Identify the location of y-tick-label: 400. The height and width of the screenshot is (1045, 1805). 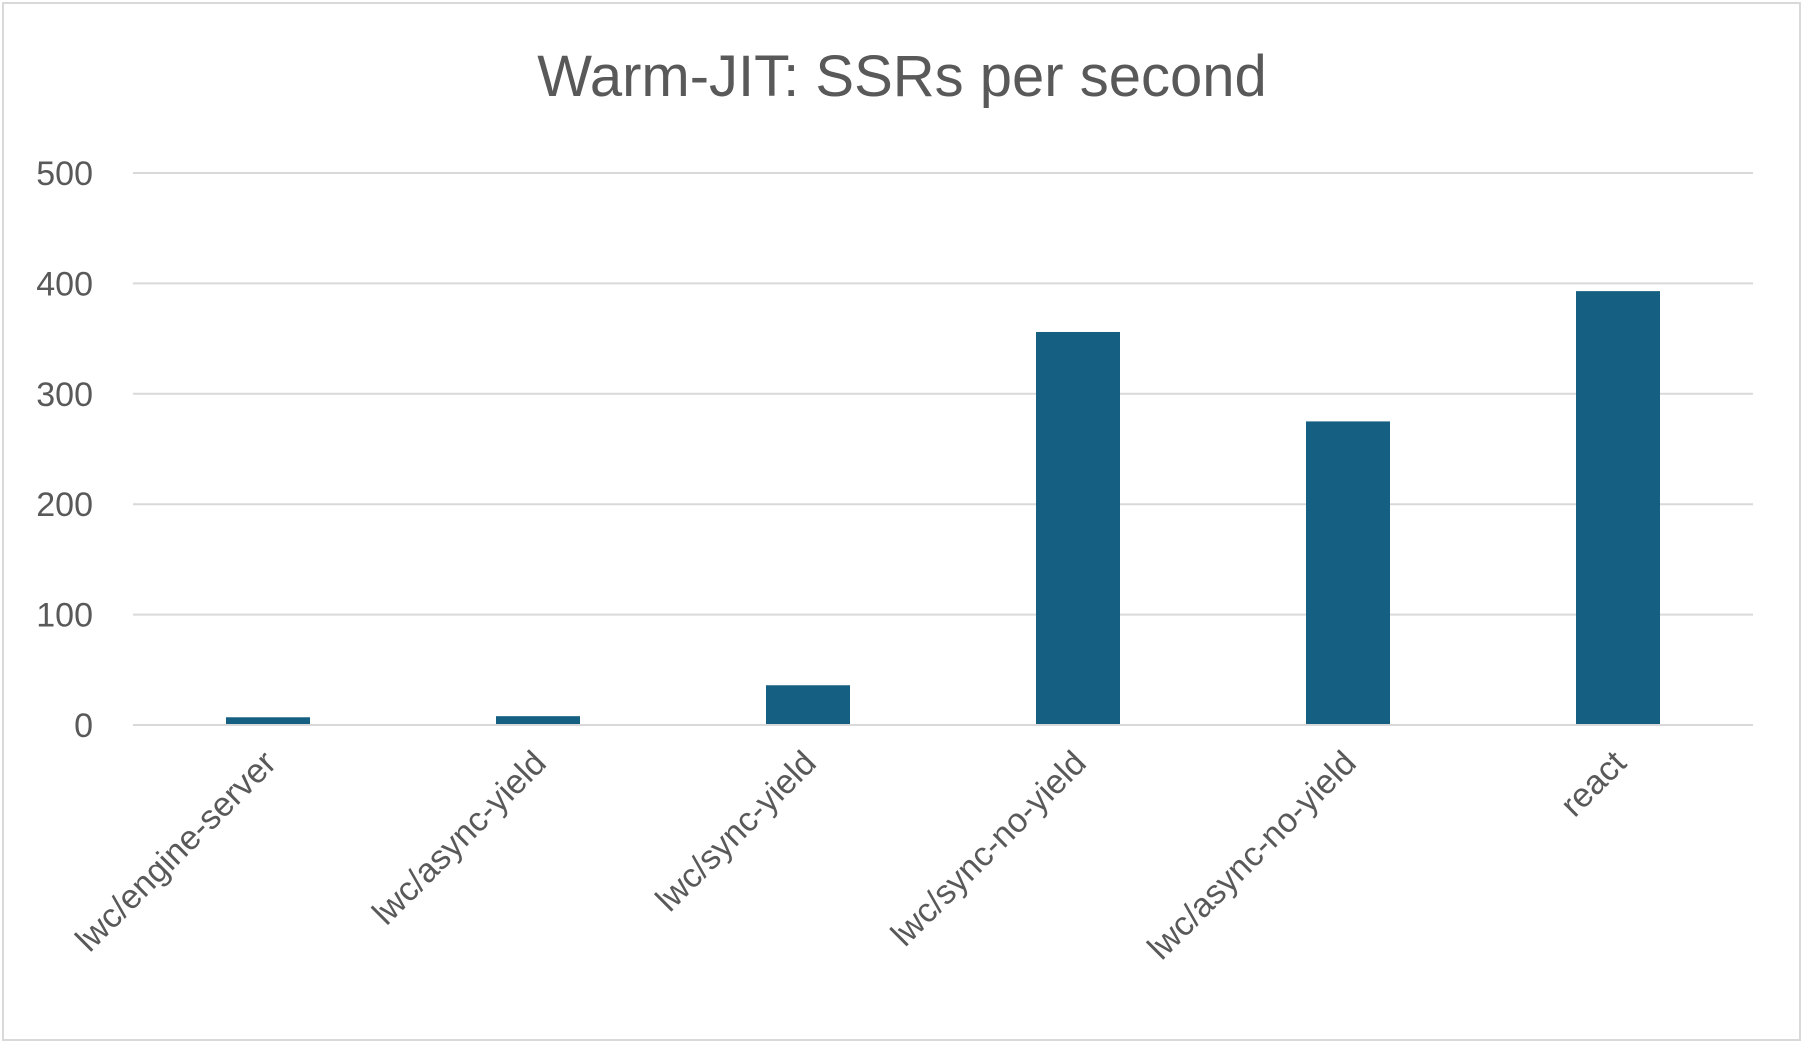
(64, 284).